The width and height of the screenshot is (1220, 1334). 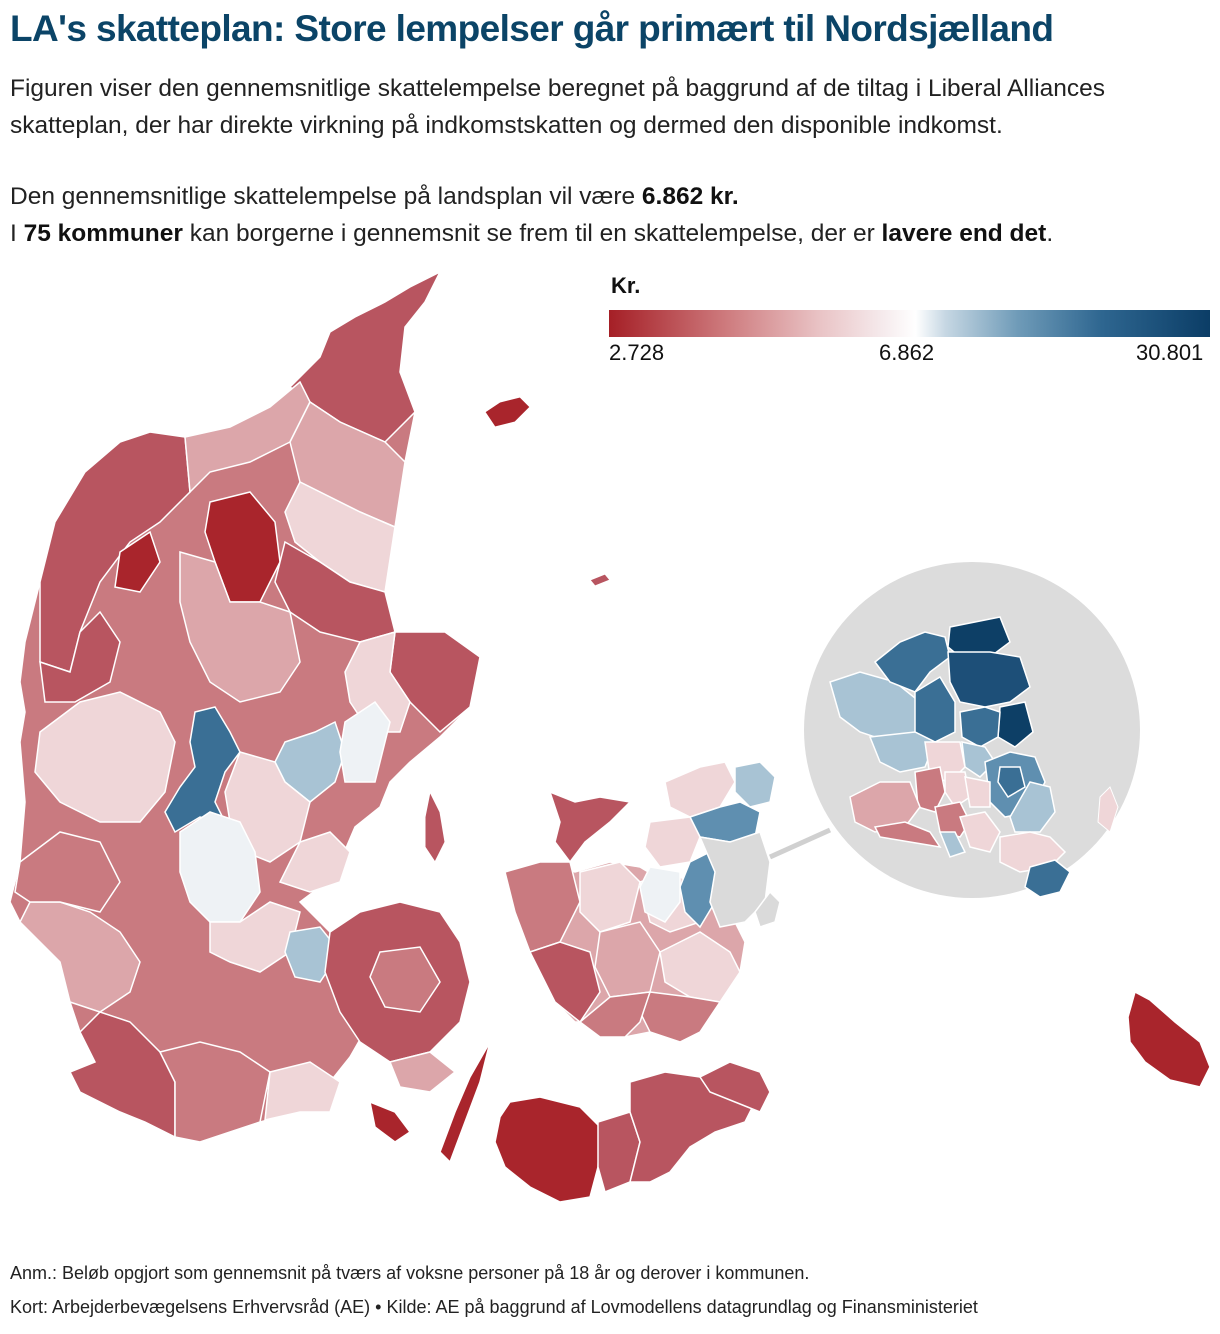 I want to click on municipality-count-prefix: I, so click(x=17, y=233).